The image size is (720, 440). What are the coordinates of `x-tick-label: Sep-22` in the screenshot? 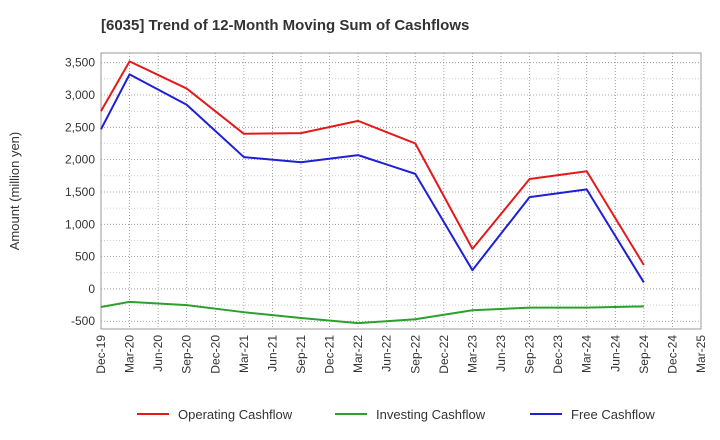 It's located at (415, 354).